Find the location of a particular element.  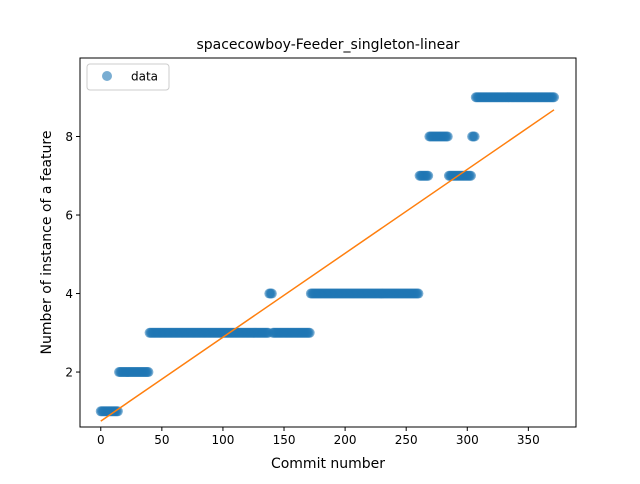

legend: data is located at coordinates (128, 77).